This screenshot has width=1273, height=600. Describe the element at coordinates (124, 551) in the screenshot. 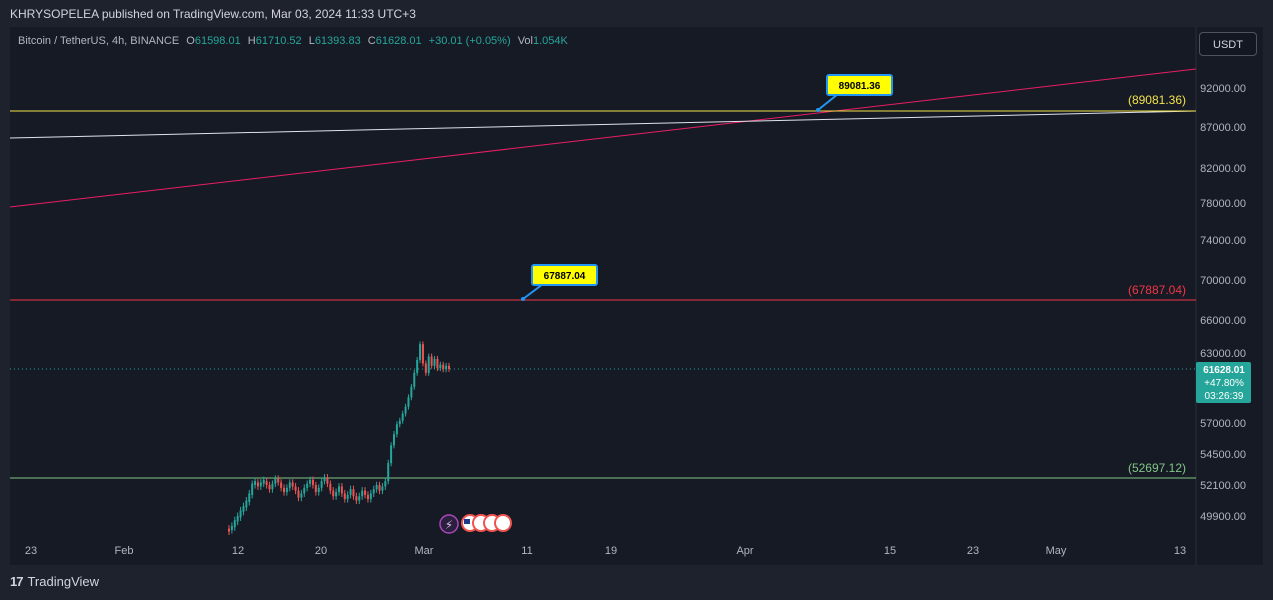

I see `time-tick-label: Feb` at that location.